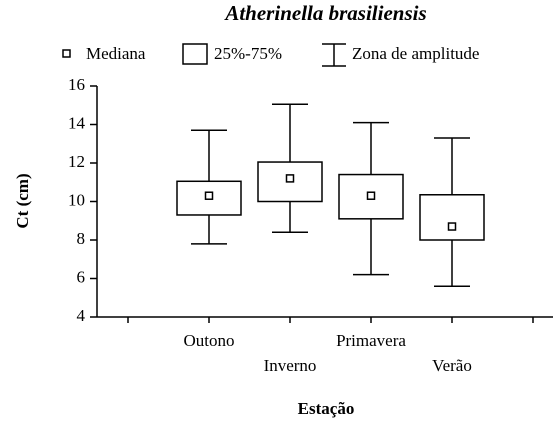 This screenshot has width=555, height=429. Describe the element at coordinates (81, 276) in the screenshot. I see `y-tick-label: 6` at that location.